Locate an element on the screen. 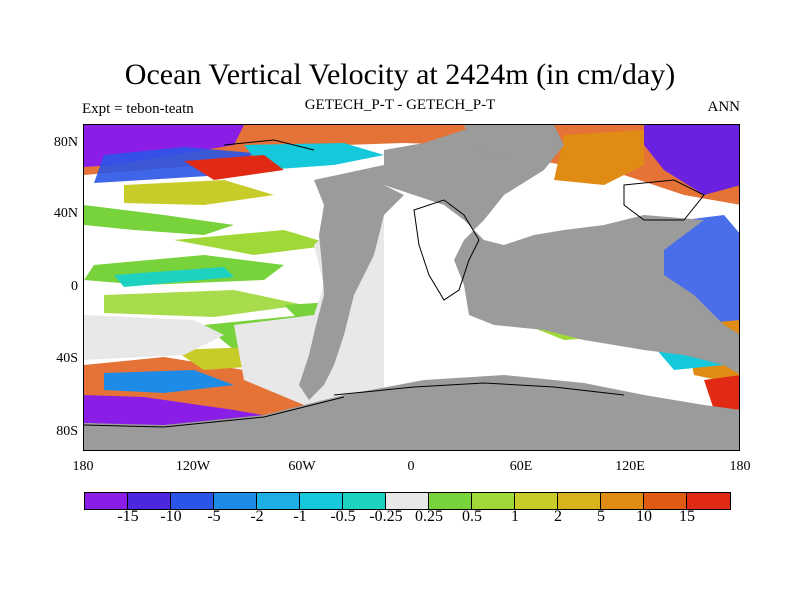 This screenshot has width=800, height=600. lon-label-180w: 180 is located at coordinates (83, 466).